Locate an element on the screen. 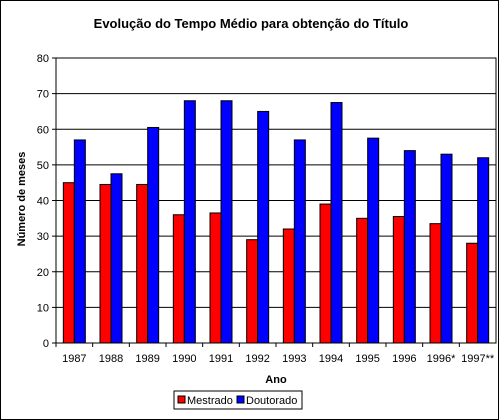 The image size is (499, 420). x-tick-label: 1989 is located at coordinates (147, 359).